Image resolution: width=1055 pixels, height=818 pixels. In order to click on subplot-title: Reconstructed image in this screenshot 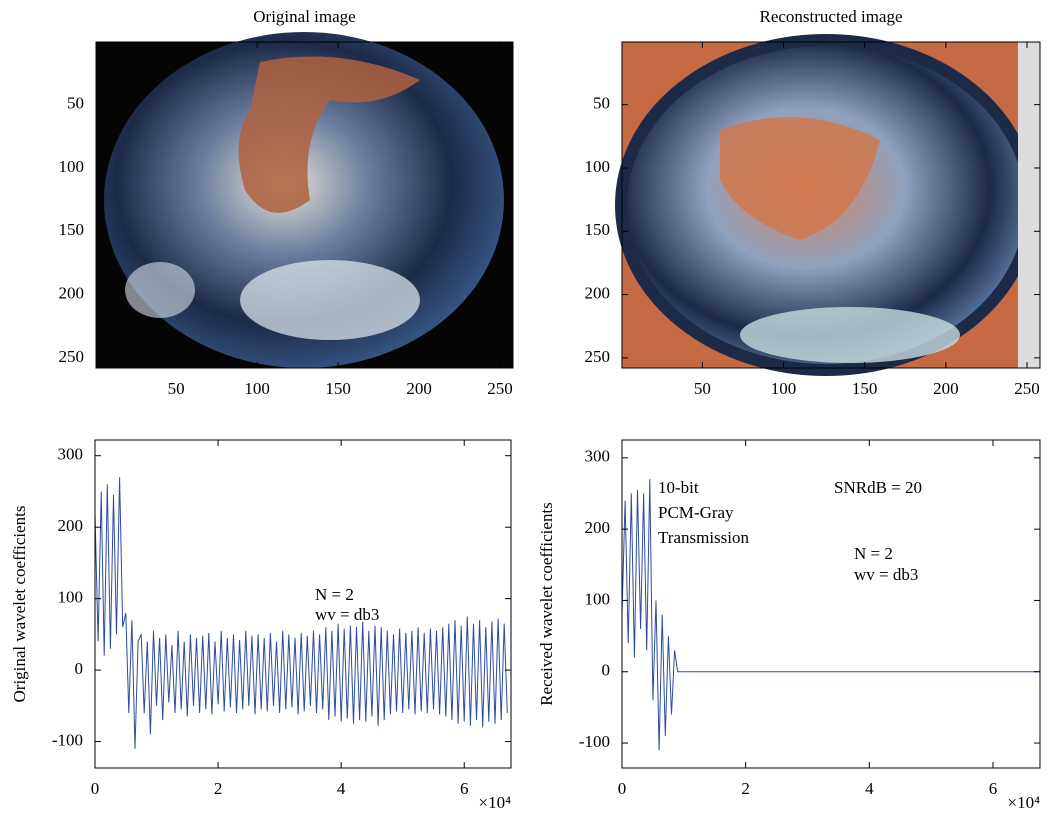, I will do `click(830, 16)`.